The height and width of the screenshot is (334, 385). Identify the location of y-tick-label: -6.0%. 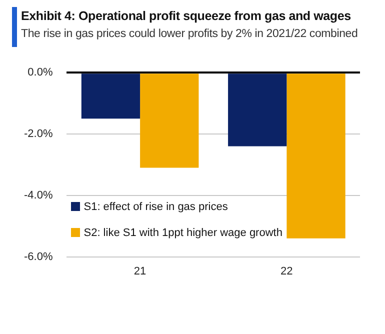
(38, 256).